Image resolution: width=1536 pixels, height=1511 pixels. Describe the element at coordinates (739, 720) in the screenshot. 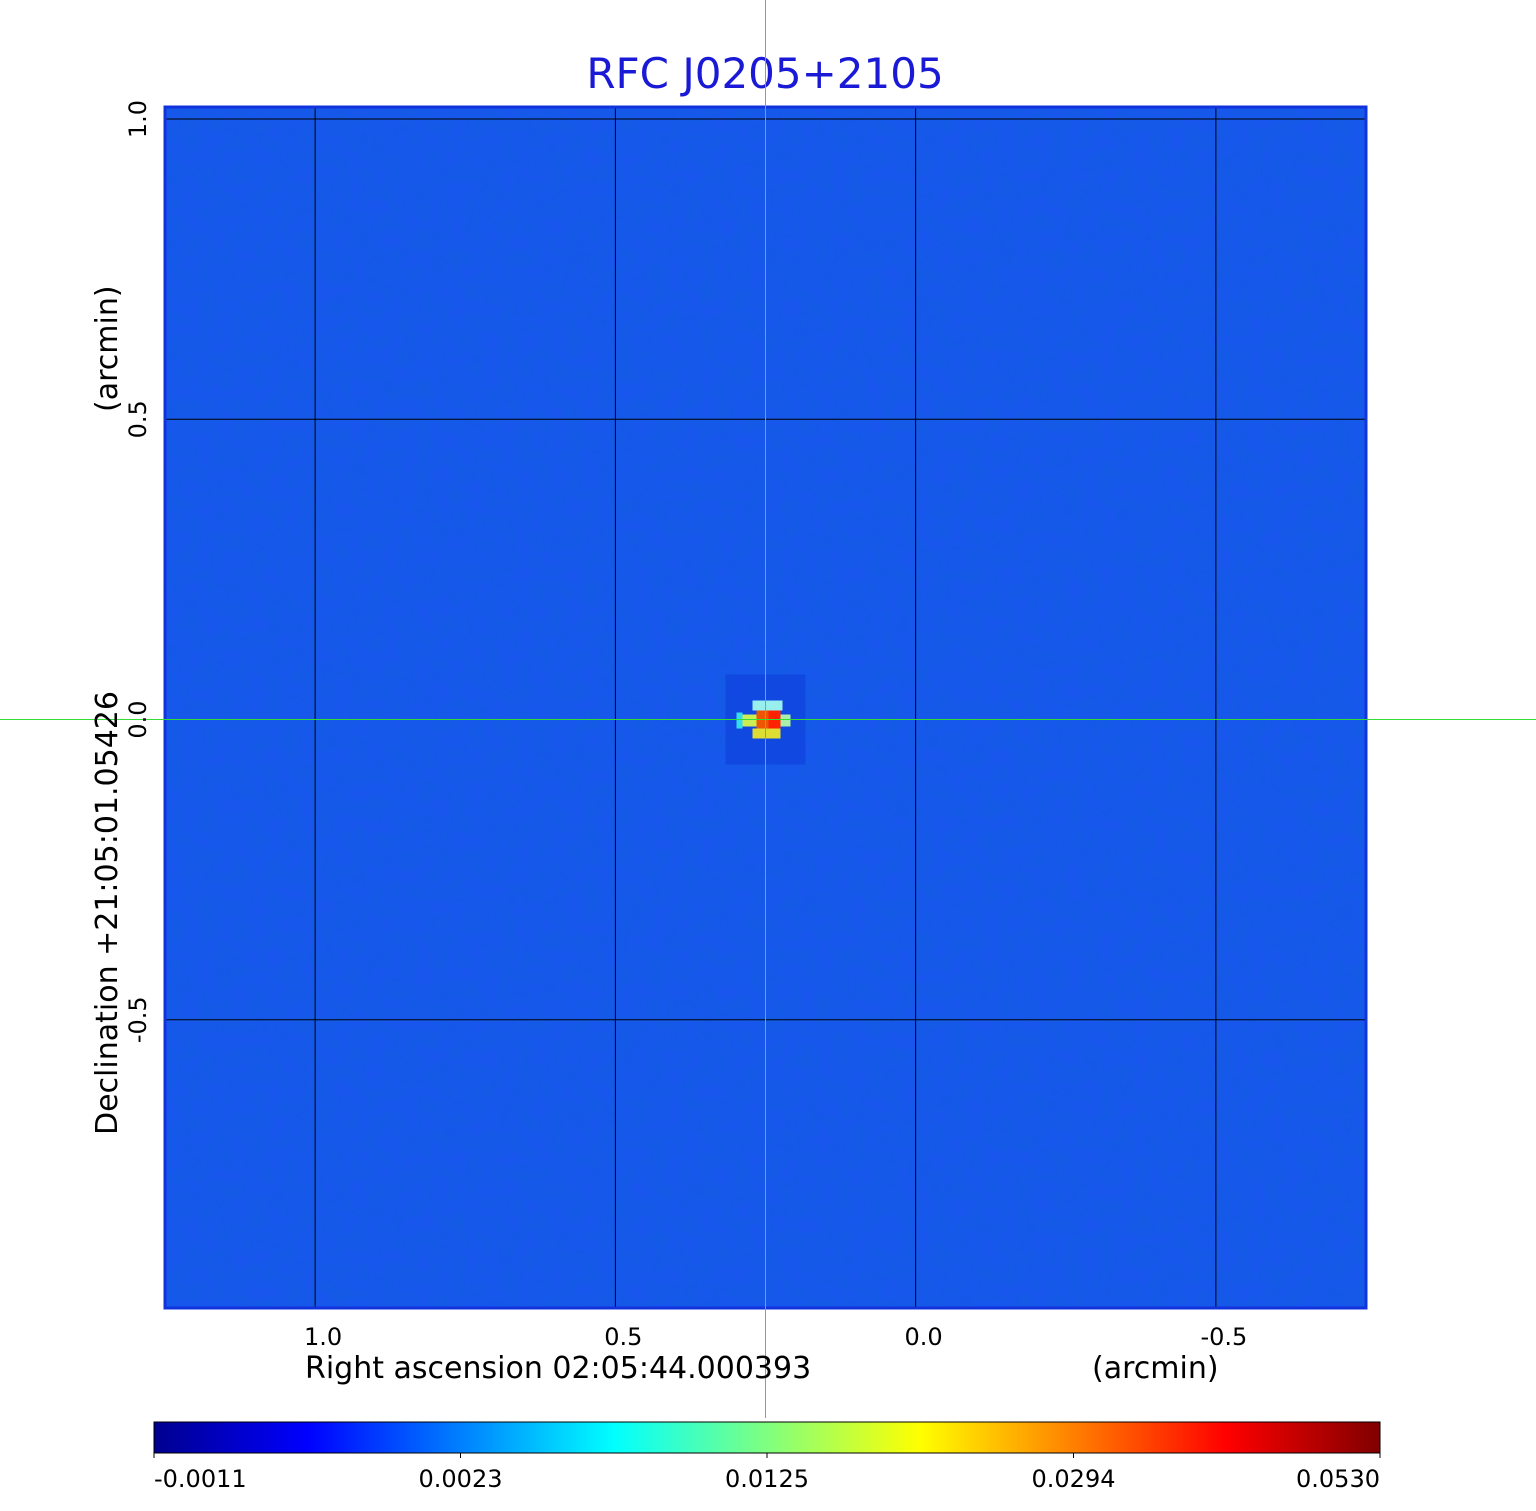

I see `source-wing-left` at that location.